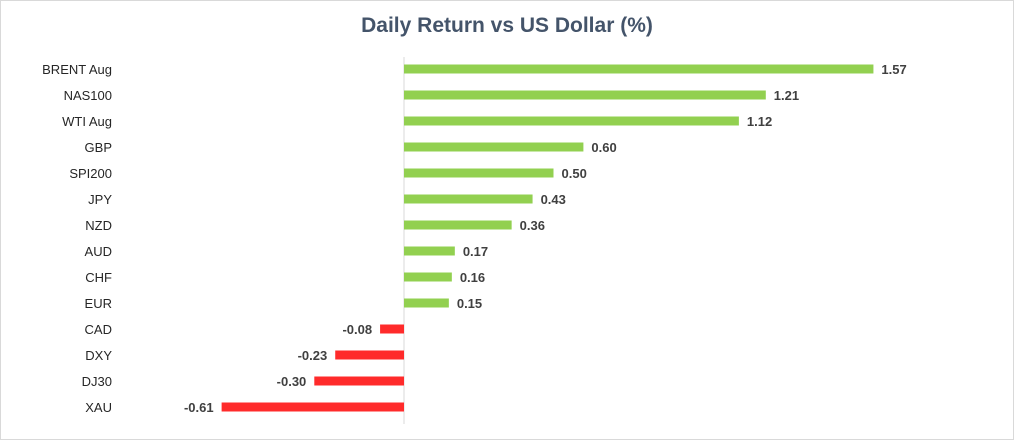 The height and width of the screenshot is (440, 1014). I want to click on data-label: -0.30, so click(292, 381).